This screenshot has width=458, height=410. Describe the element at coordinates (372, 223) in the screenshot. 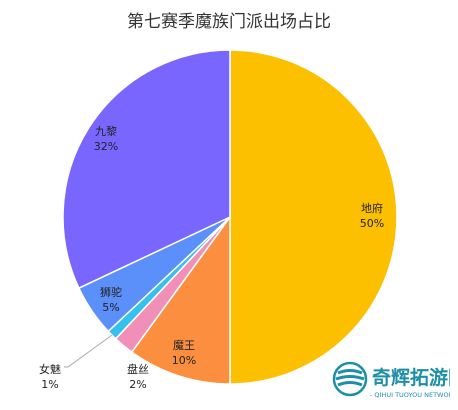

I see `slice-value-label-0: 50%` at that location.